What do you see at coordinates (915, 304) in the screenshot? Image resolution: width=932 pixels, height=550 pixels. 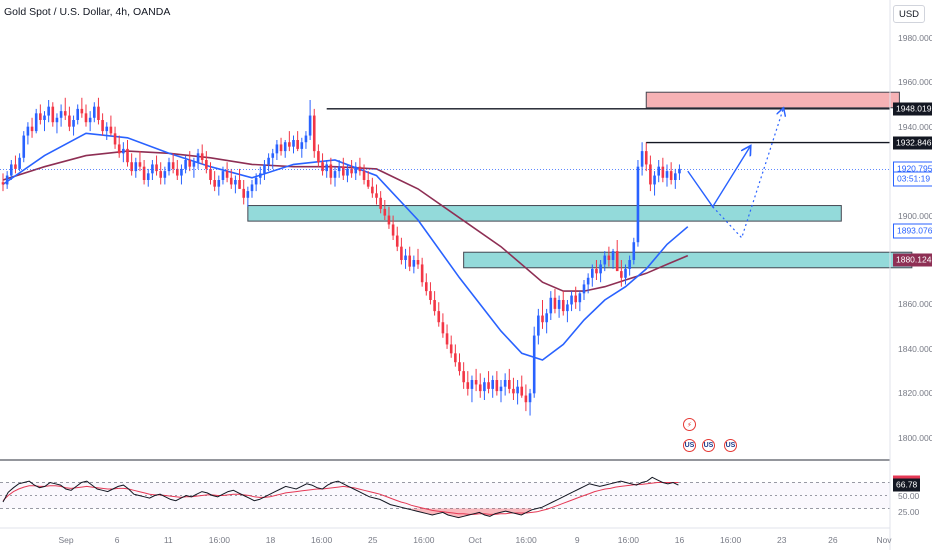 I see `price-tick: 1860.000` at bounding box center [915, 304].